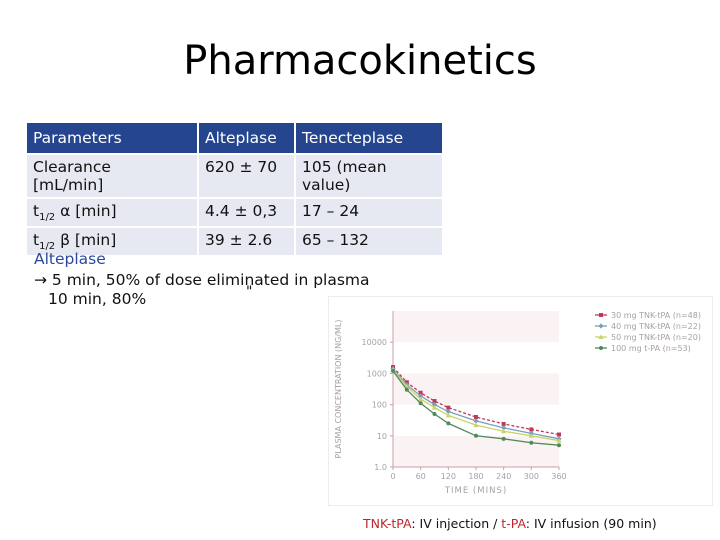 The height and width of the screenshot is (540, 720). What do you see at coordinates (448, 476) in the screenshot?
I see `x-tick-label: 120` at bounding box center [448, 476].